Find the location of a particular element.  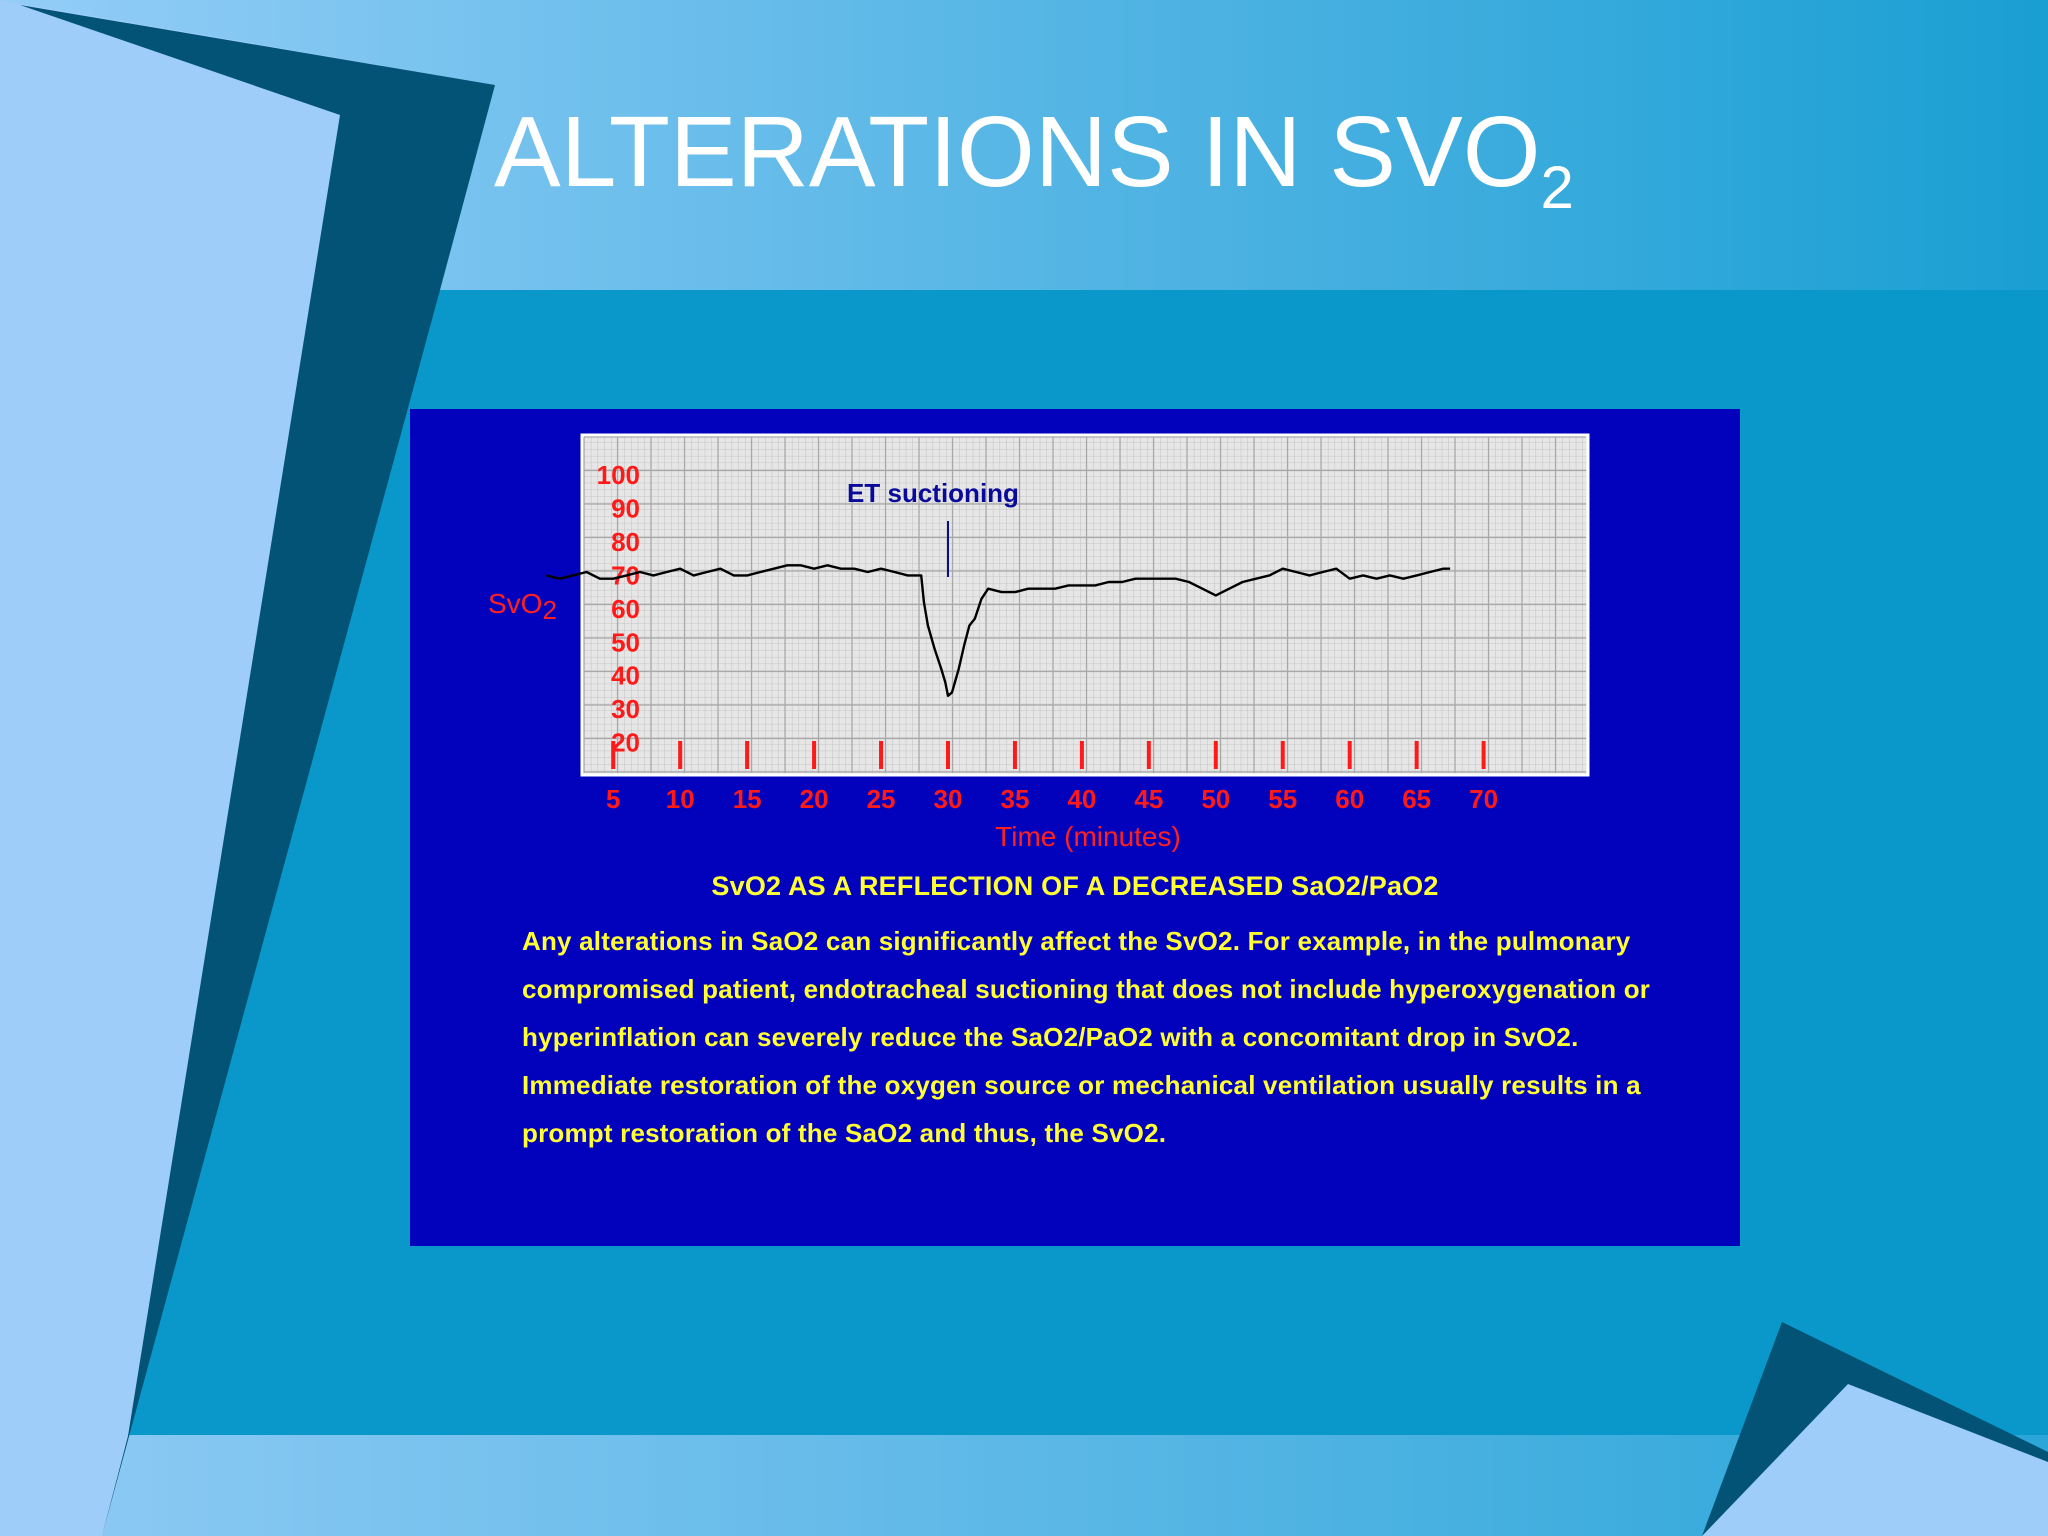

x-tick-label: 45 is located at coordinates (1148, 799).